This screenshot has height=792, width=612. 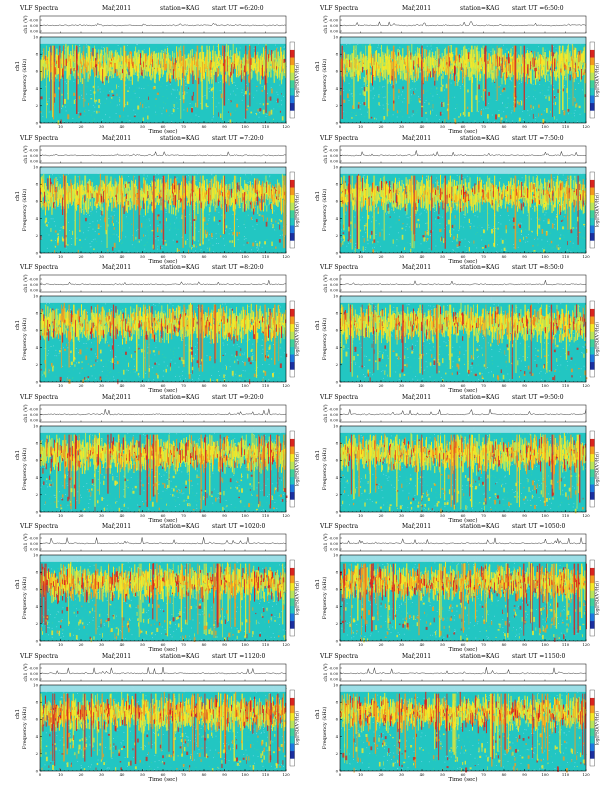 What do you see at coordinates (337, 122) in the screenshot?
I see `y-tick-label: 0` at bounding box center [337, 122].